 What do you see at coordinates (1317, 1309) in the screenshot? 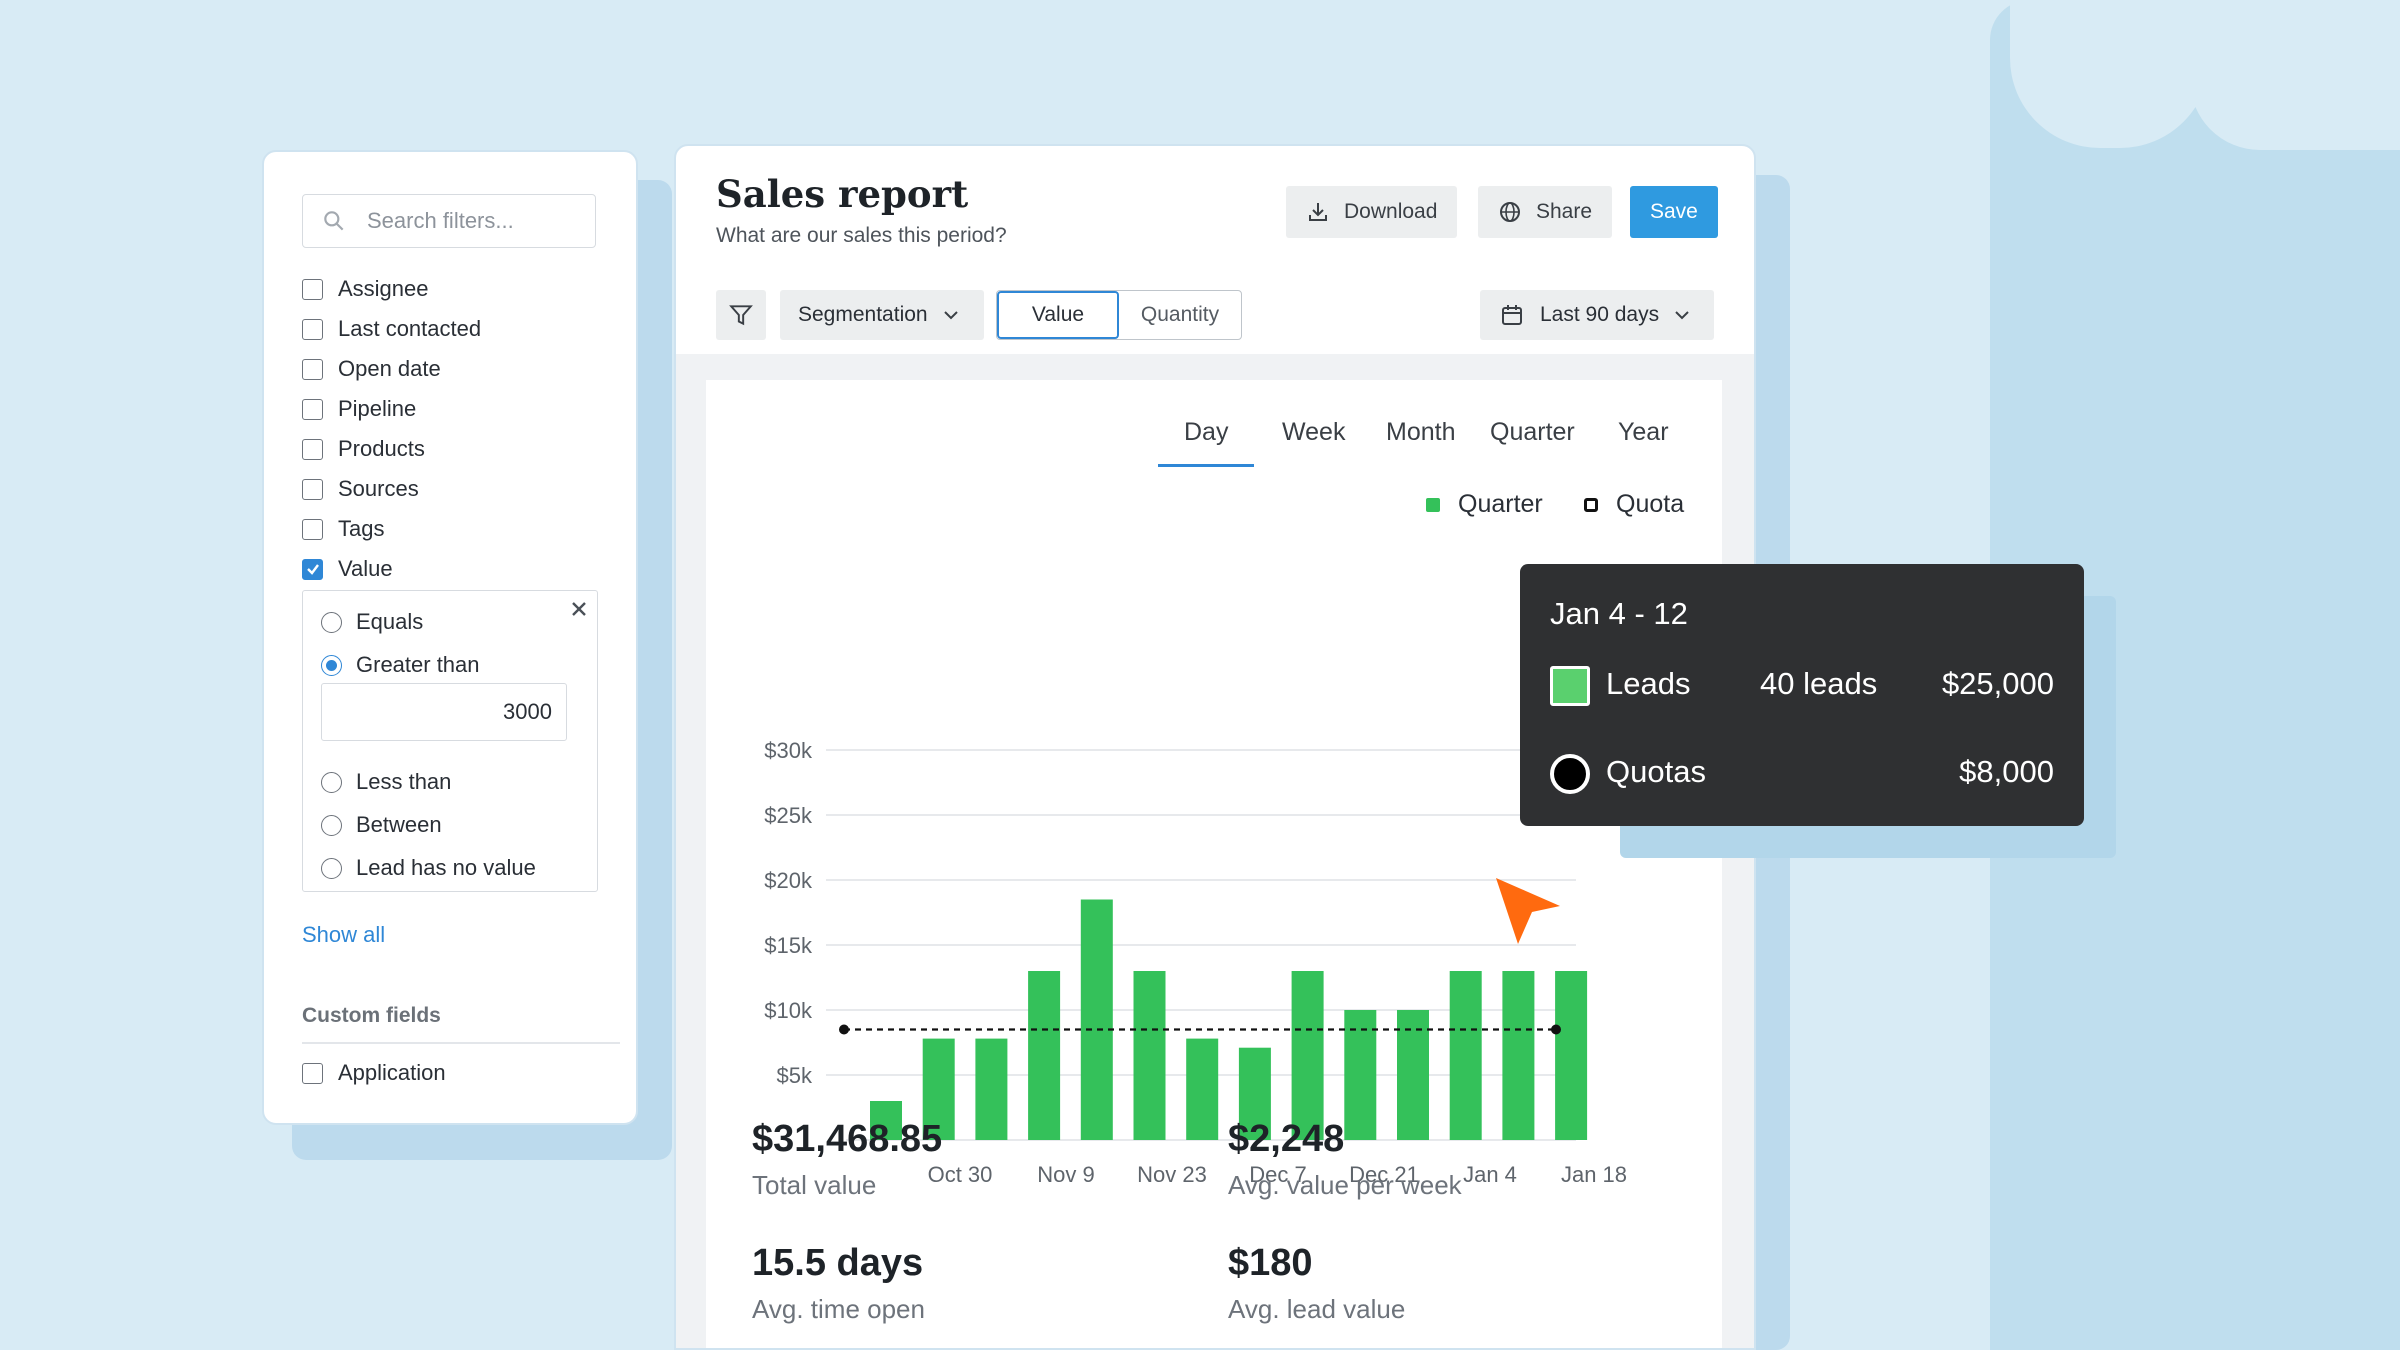
I see `stat-lead-label: Avg. lead value` at bounding box center [1317, 1309].